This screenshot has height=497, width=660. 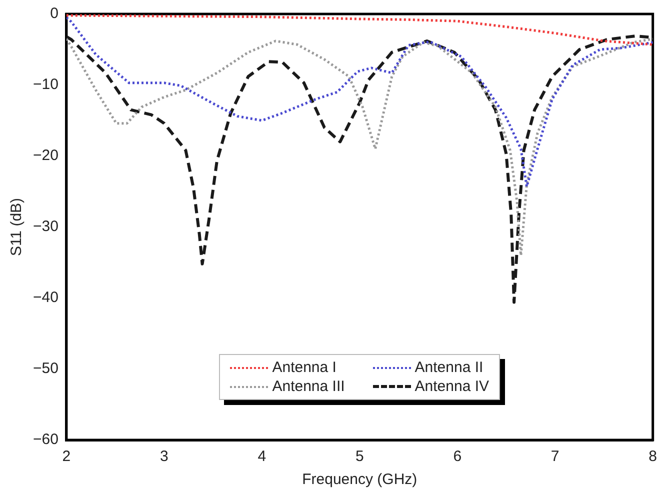 What do you see at coordinates (45, 439) in the screenshot?
I see `y-tick-label: −60` at bounding box center [45, 439].